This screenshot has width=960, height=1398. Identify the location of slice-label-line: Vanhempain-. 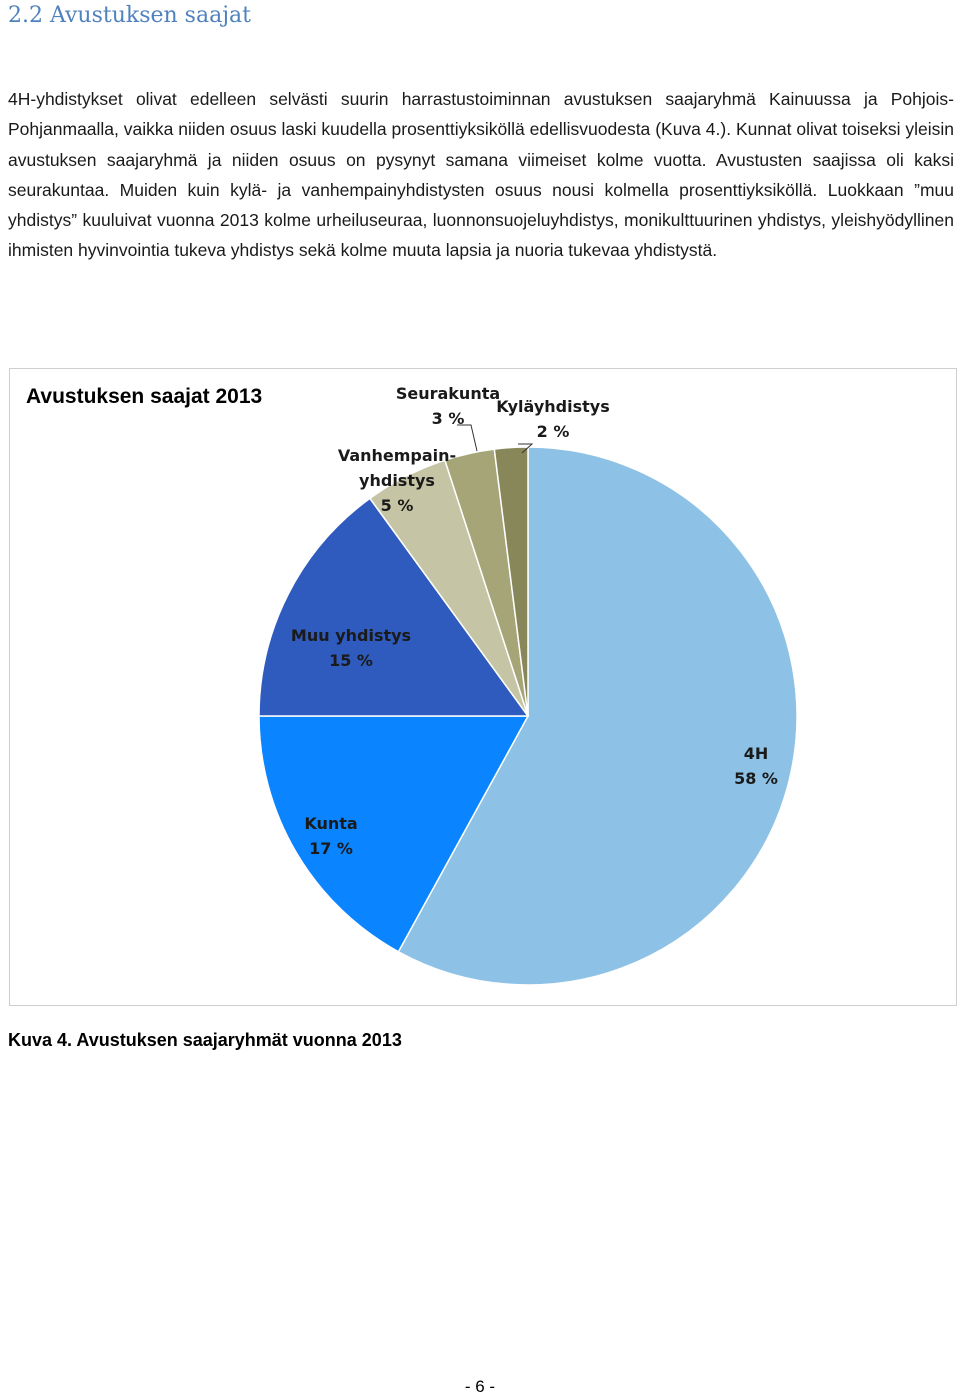
(397, 455).